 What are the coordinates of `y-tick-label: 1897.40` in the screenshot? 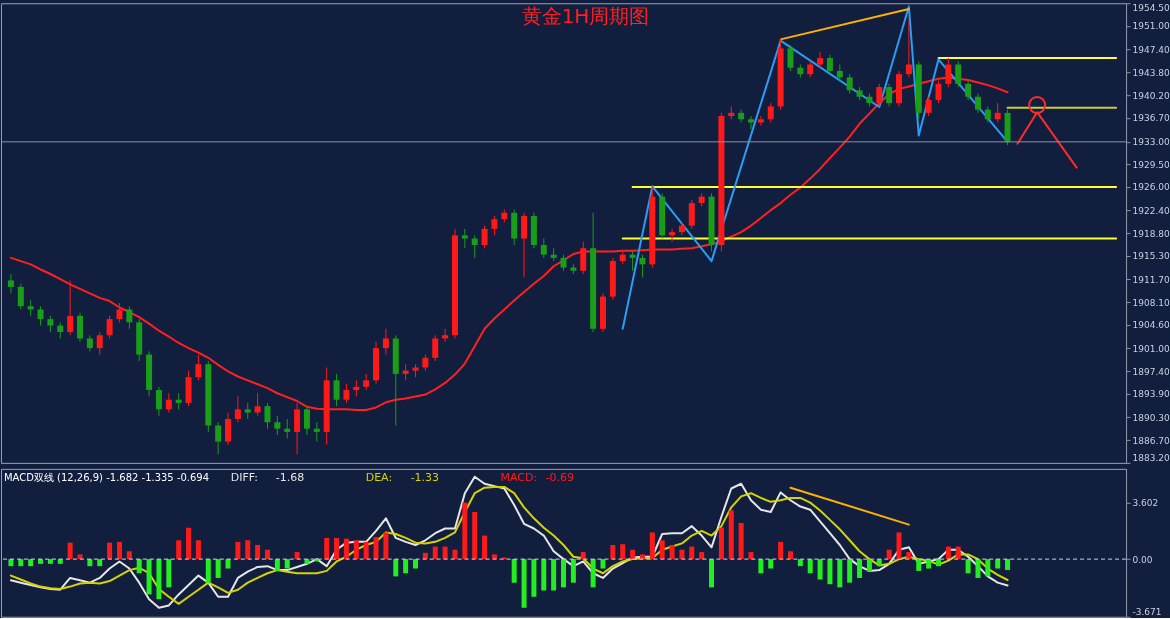 It's located at (1151, 371).